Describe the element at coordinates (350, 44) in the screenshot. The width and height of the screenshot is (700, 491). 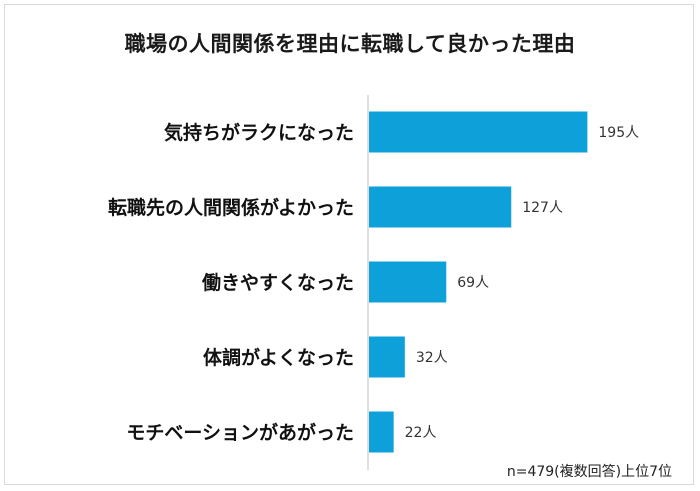
I see `chart-title: 職場の人間関係を理由に転職して良かった理由` at that location.